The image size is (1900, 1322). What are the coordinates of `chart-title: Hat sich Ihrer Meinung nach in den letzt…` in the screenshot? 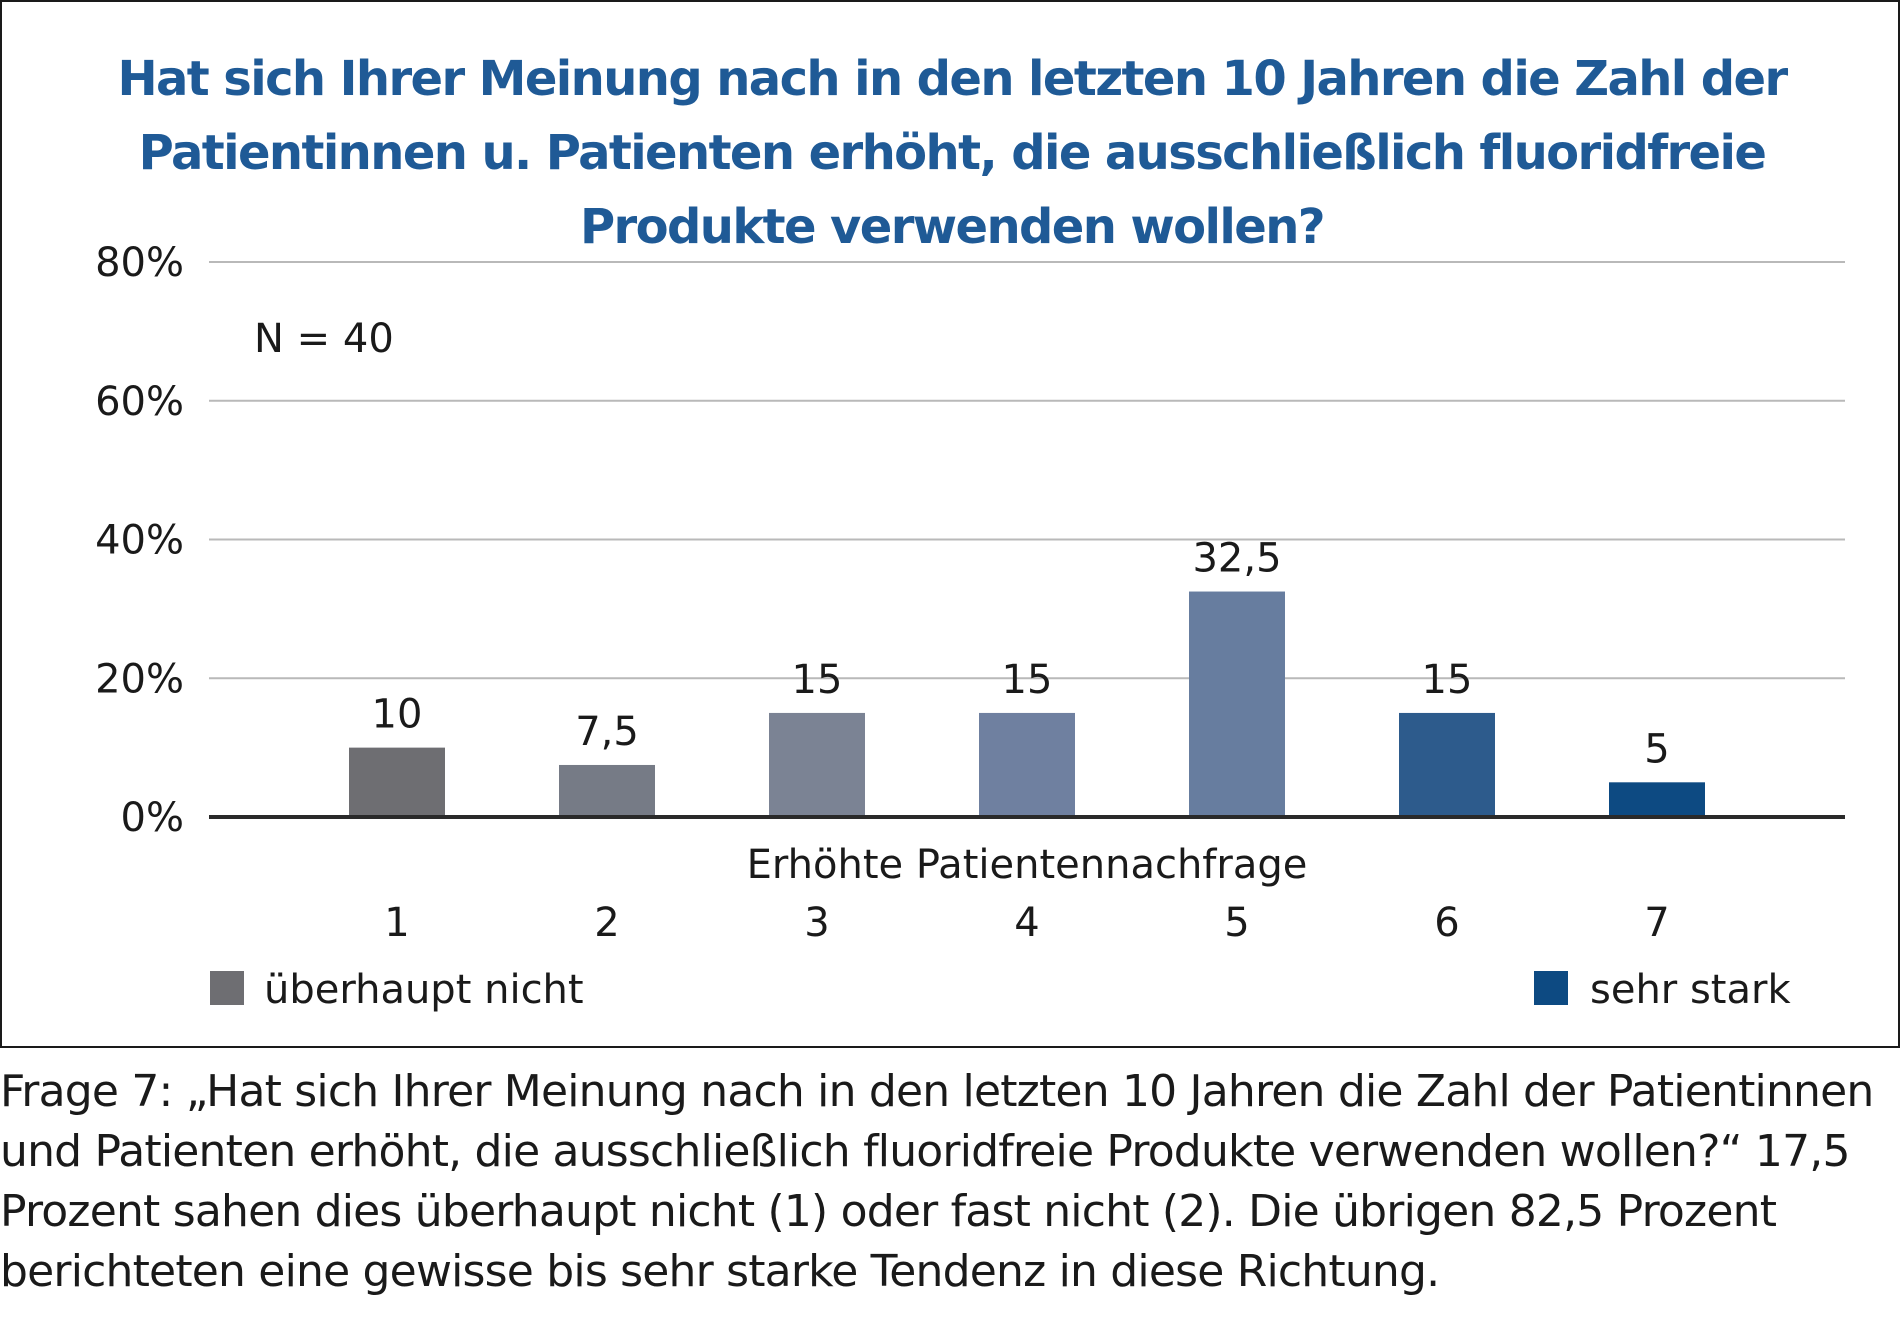 It's located at (952, 153).